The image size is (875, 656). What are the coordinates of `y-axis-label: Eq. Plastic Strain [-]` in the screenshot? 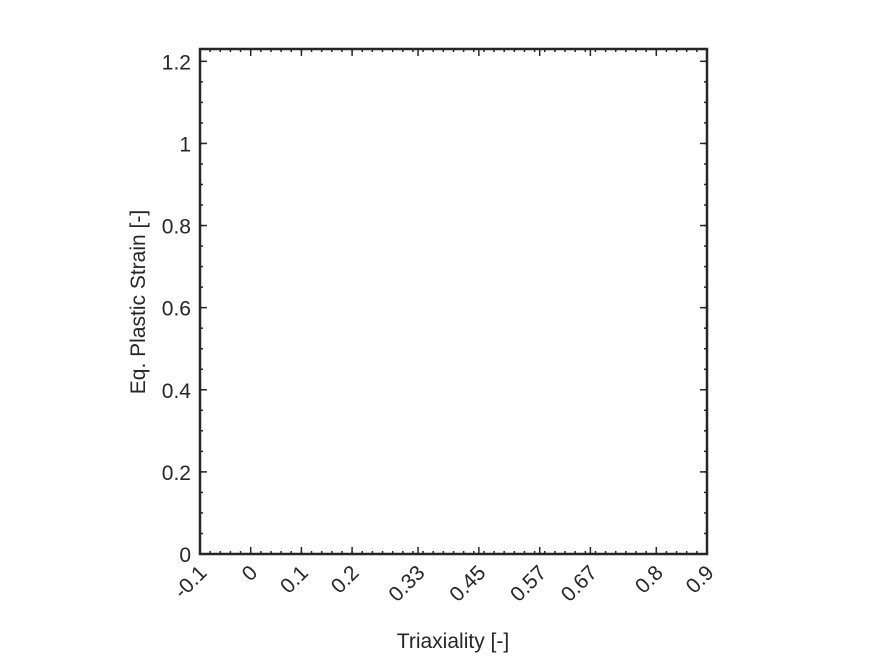 It's located at (138, 302).